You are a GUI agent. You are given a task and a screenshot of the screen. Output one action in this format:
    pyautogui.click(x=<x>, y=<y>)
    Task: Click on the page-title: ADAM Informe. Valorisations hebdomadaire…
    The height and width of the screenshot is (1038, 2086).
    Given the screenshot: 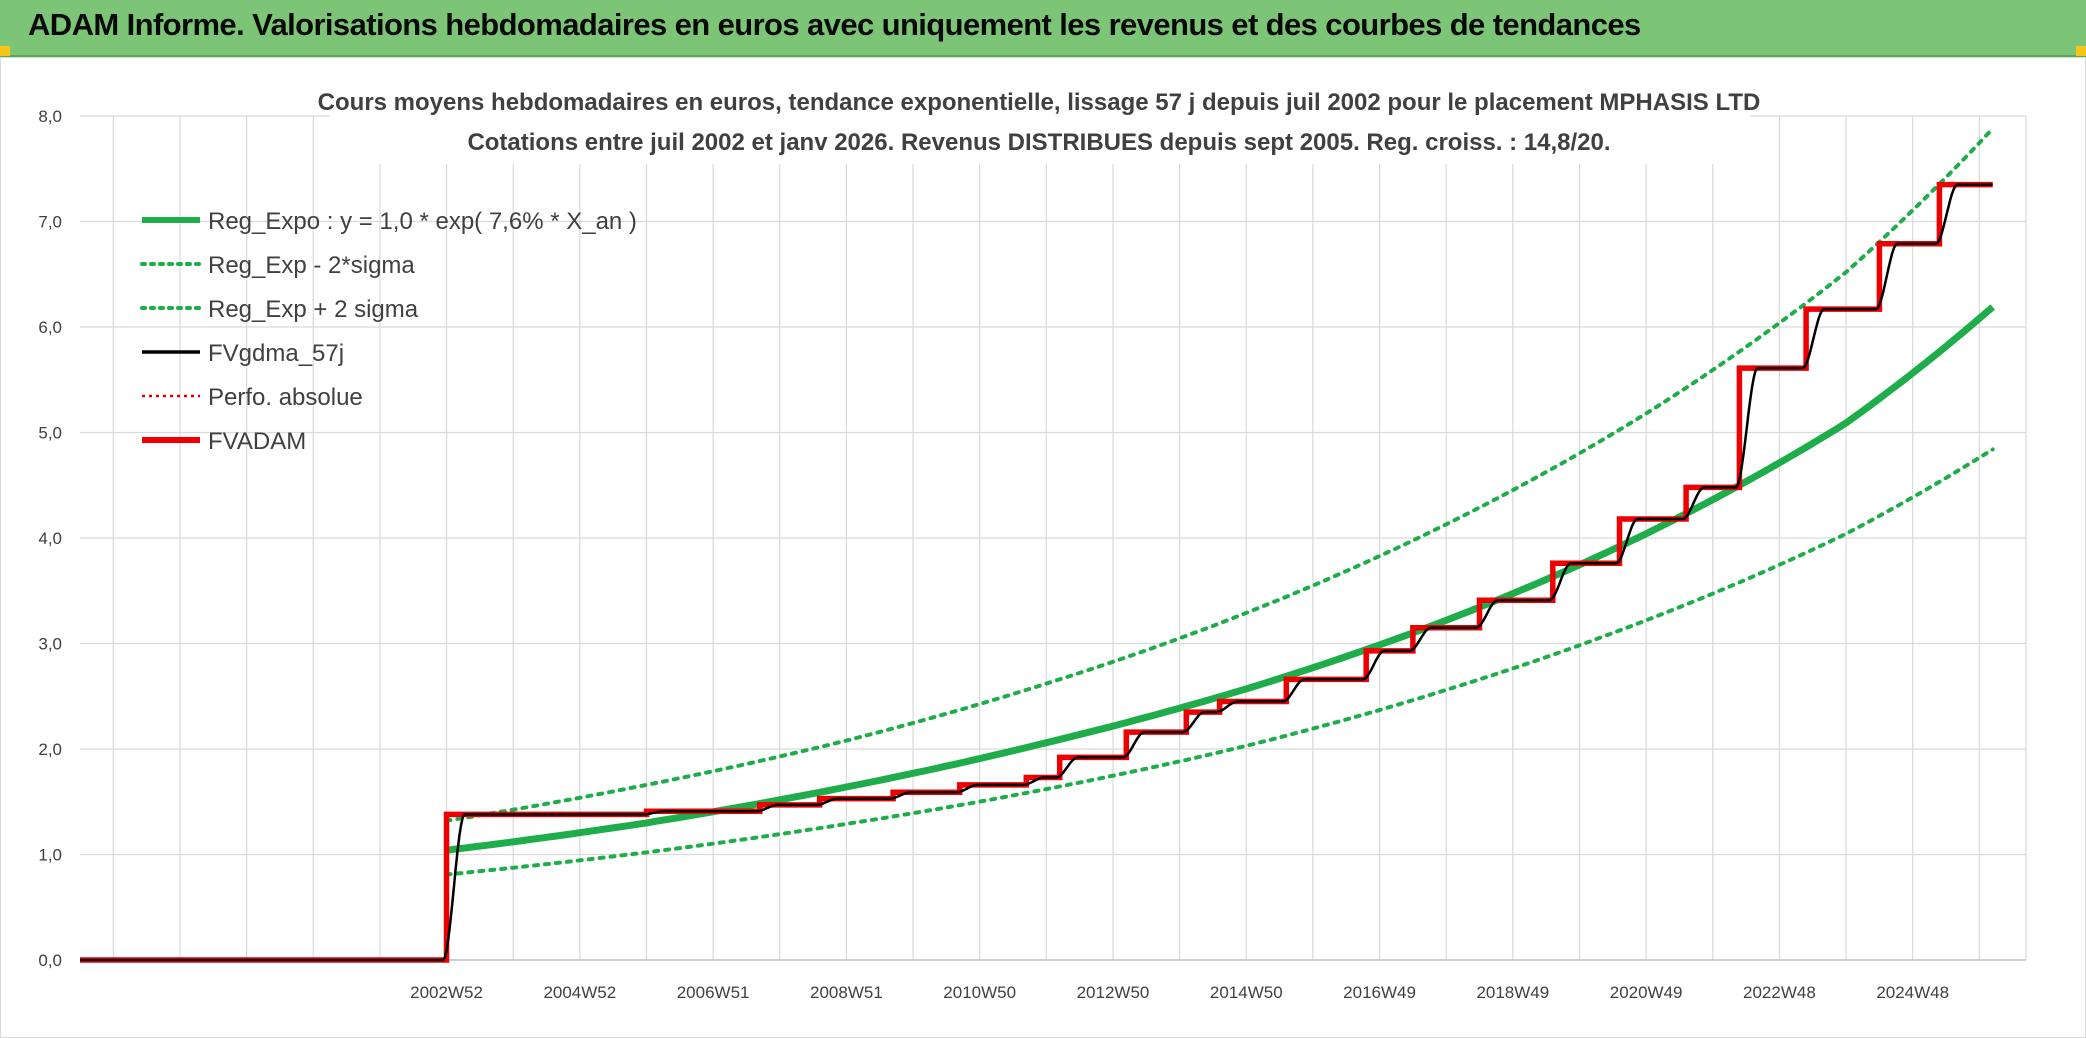 What is the action you would take?
    pyautogui.click(x=834, y=24)
    